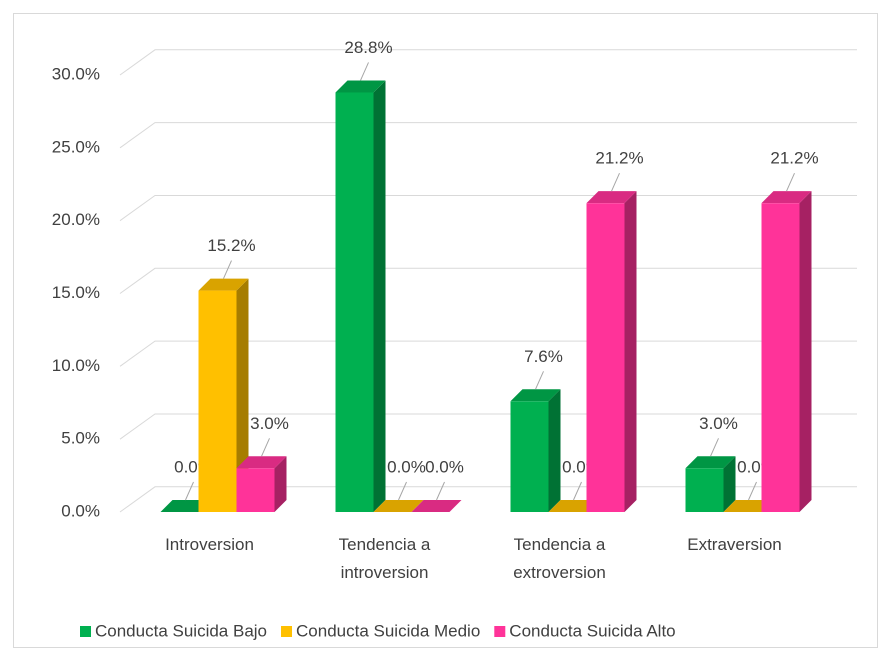 This screenshot has width=889, height=661. Describe the element at coordinates (209, 544) in the screenshot. I see `x-tick-label: Introversion` at that location.